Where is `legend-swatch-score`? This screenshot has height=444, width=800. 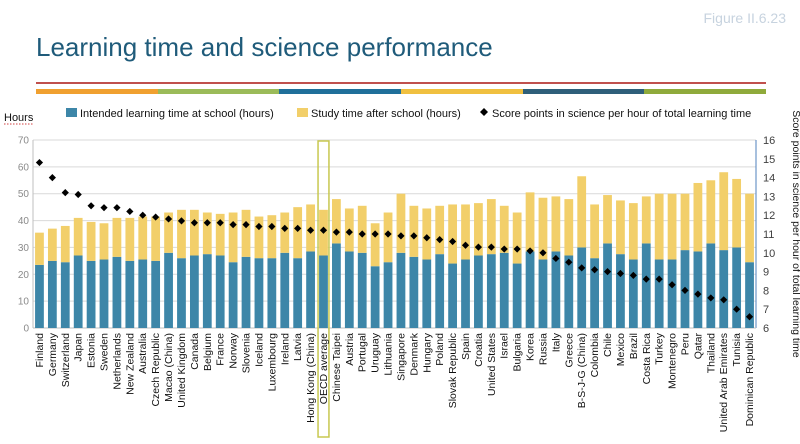
legend-swatch-score is located at coordinates (484, 112).